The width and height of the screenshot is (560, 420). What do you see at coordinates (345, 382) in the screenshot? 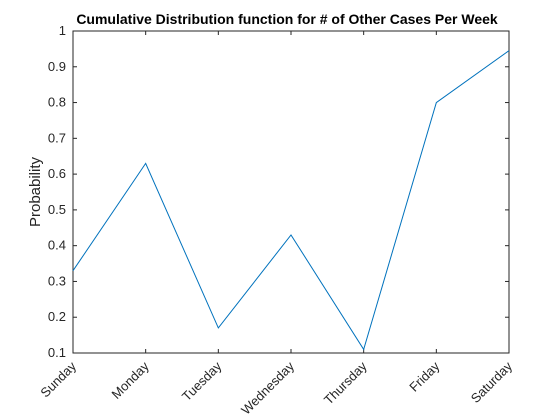
I see `x-tick-label: Thursday` at bounding box center [345, 382].